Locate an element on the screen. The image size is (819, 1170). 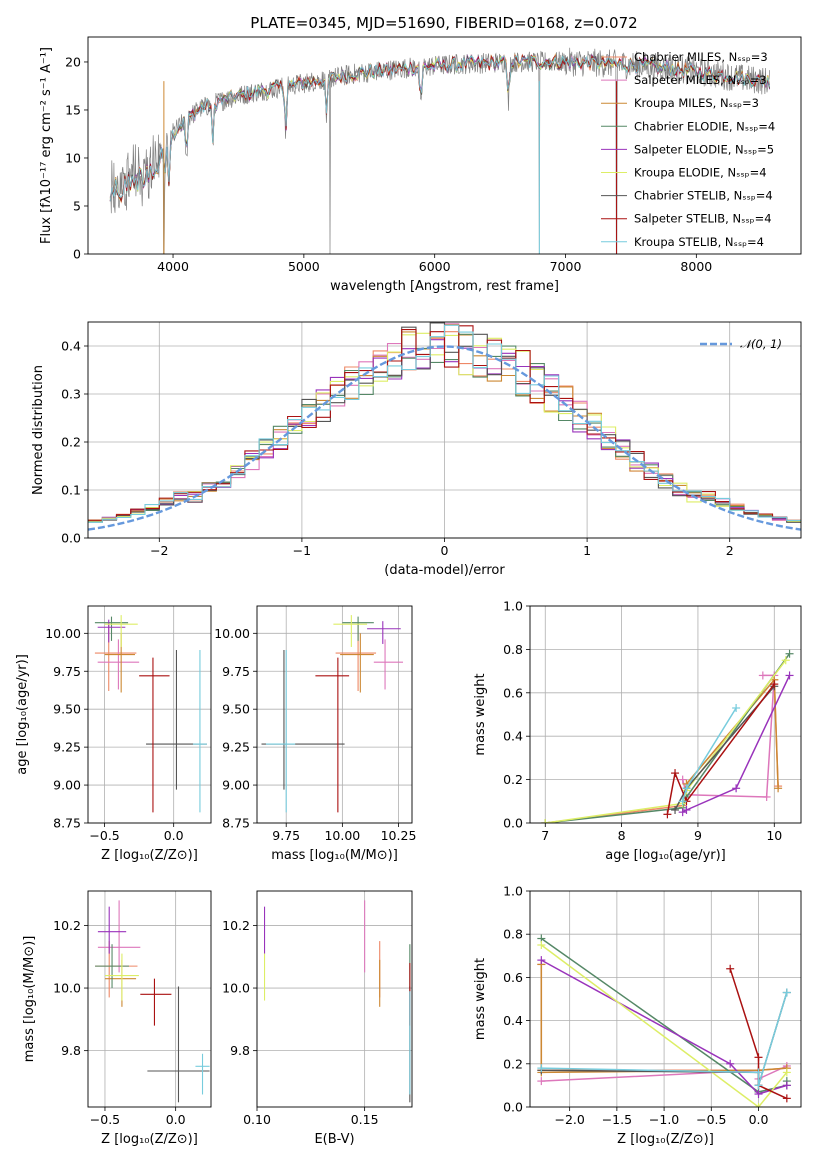
y-tick-label: 0.8 is located at coordinates (513, 934).